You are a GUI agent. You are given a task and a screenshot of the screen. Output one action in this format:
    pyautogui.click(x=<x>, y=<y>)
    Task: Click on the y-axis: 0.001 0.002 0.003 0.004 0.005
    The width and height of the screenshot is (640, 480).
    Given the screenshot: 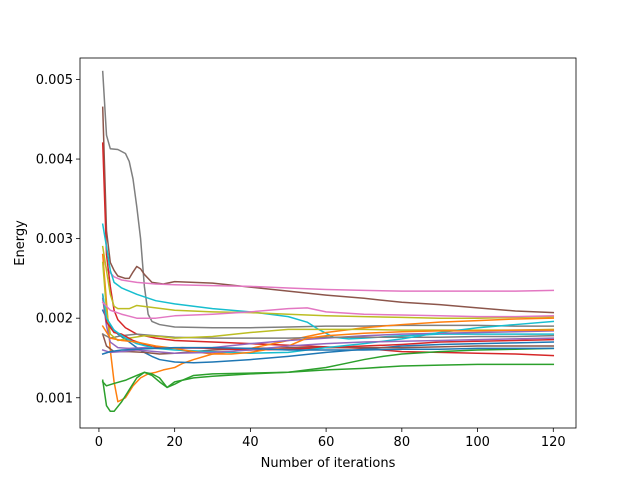 What is the action you would take?
    pyautogui.click(x=58, y=239)
    